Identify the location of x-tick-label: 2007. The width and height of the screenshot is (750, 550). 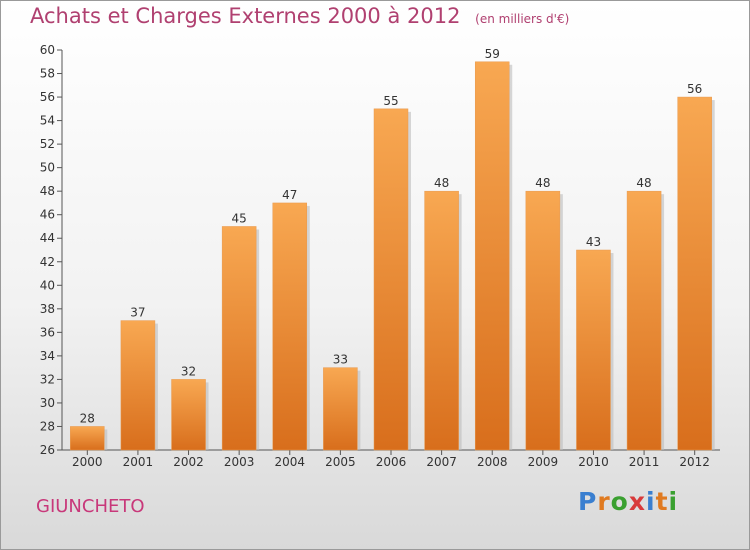
(441, 462).